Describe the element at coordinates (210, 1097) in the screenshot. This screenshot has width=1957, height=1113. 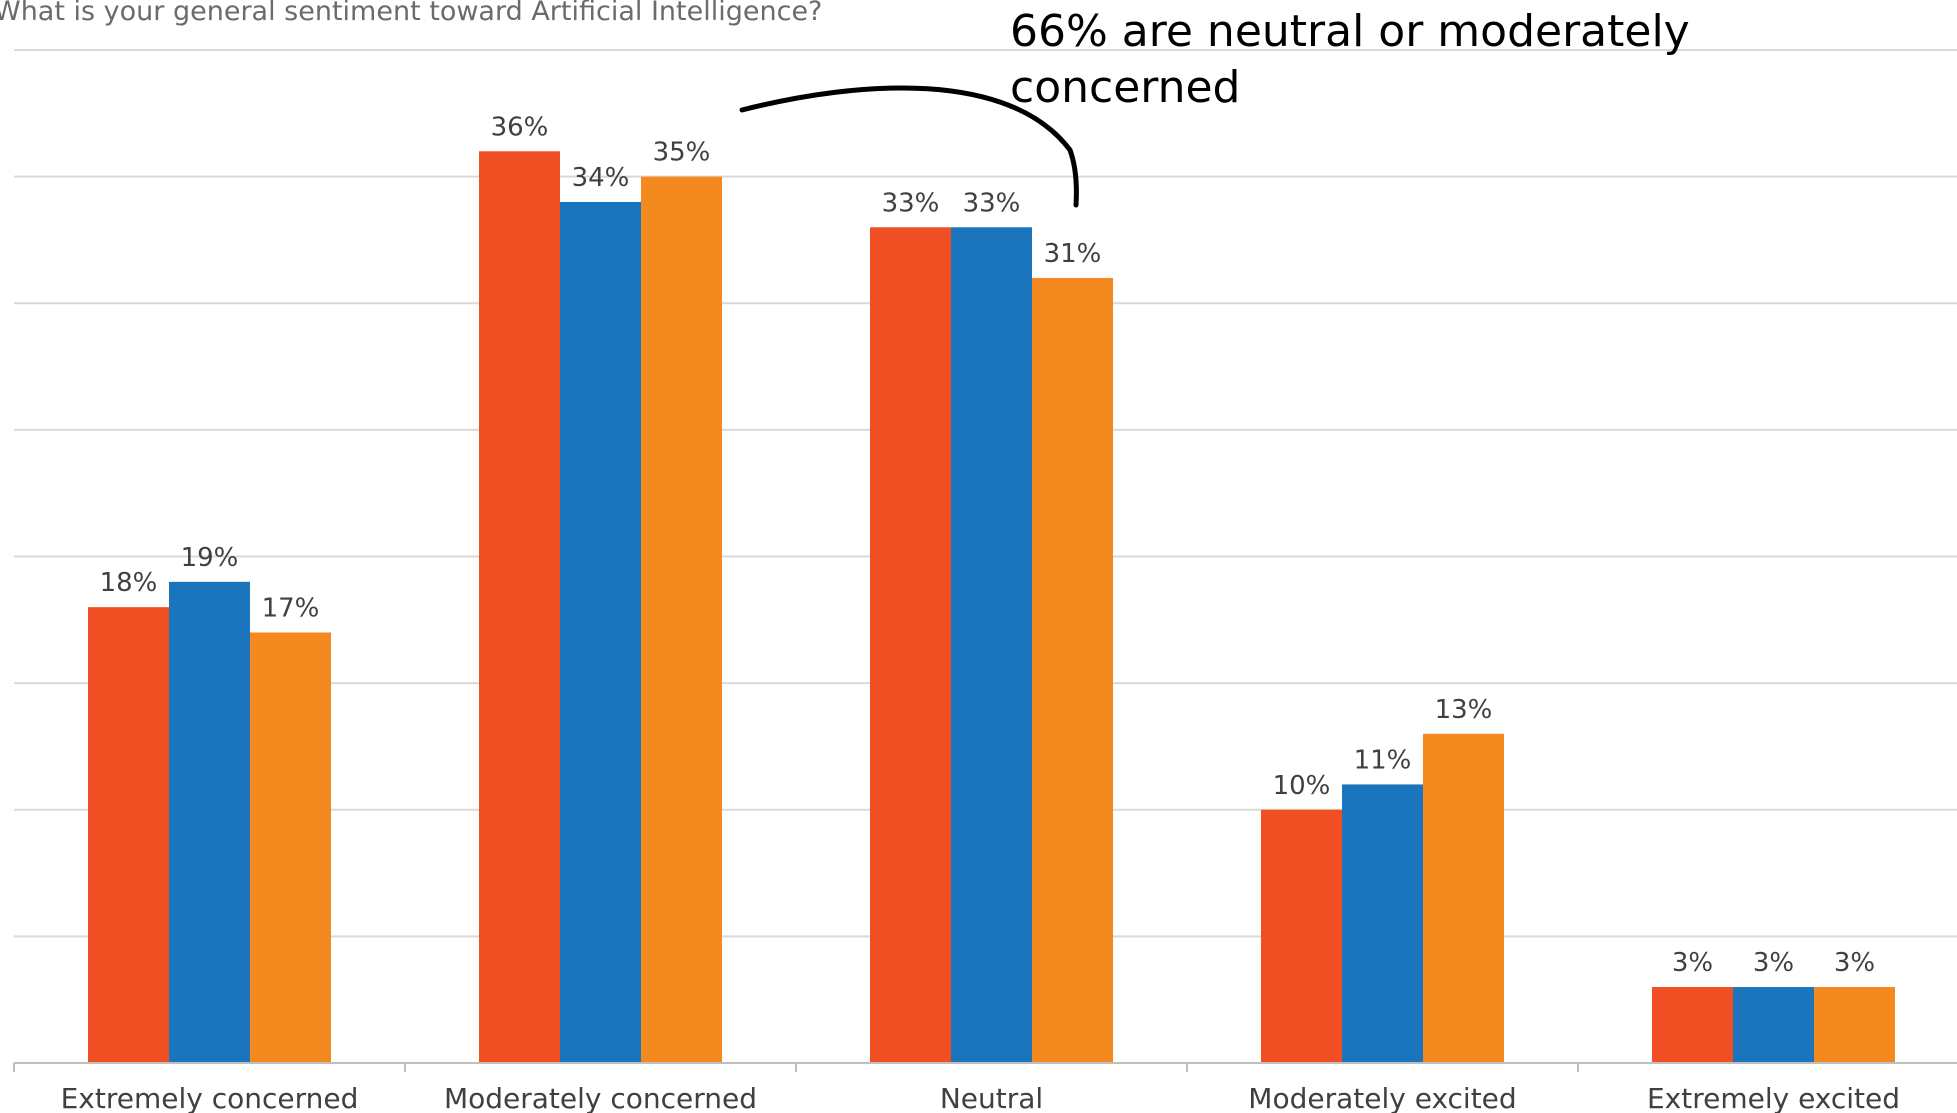
I see `category-label: Extremely concerned` at that location.